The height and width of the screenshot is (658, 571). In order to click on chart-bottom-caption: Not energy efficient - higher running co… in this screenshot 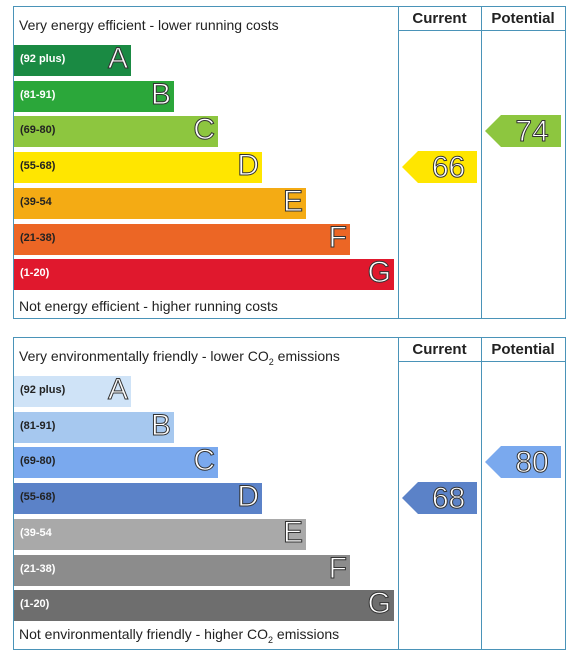, I will do `click(148, 306)`.